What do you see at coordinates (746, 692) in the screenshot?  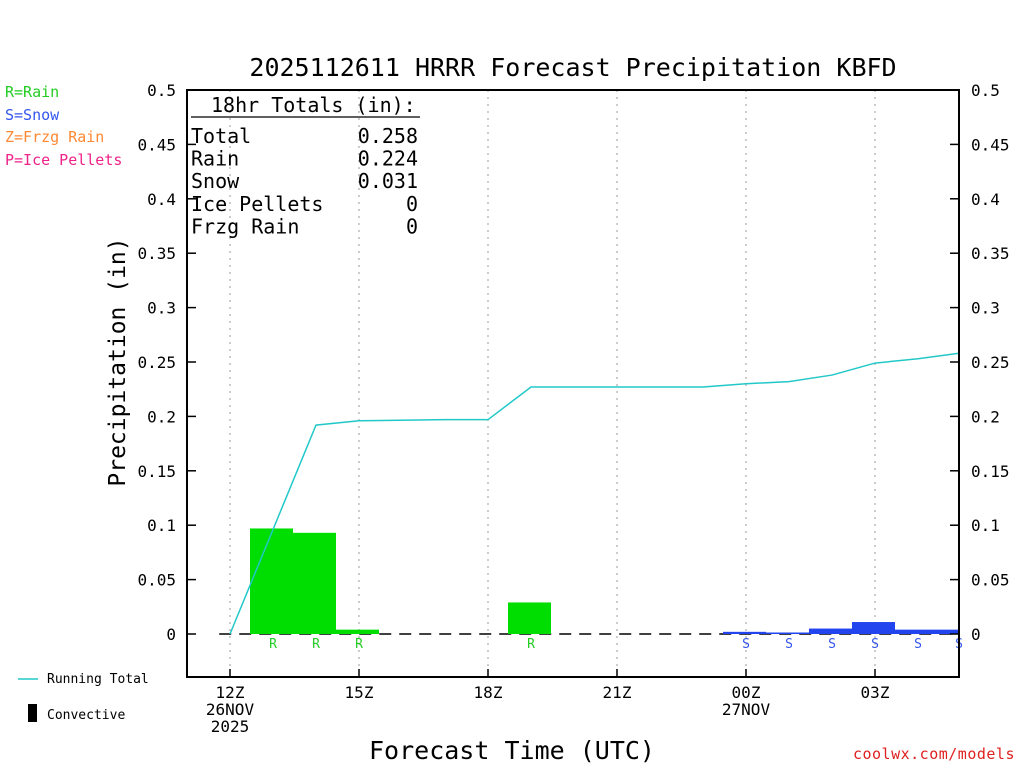 I see `x-tick-label: 00Z` at bounding box center [746, 692].